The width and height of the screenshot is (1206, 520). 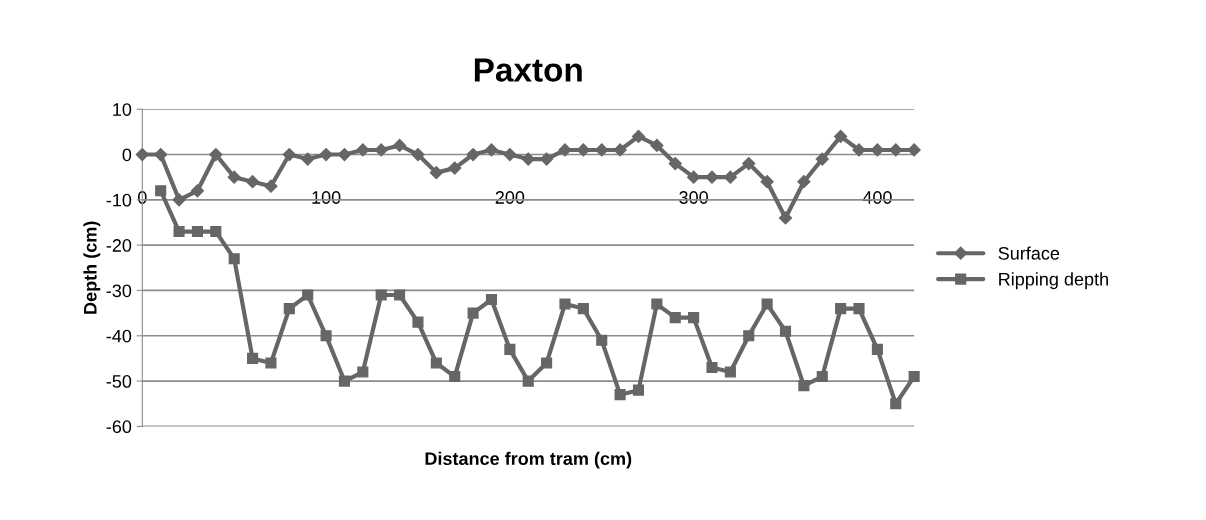 What do you see at coordinates (122, 109) in the screenshot?
I see `y-tick-label: 10` at bounding box center [122, 109].